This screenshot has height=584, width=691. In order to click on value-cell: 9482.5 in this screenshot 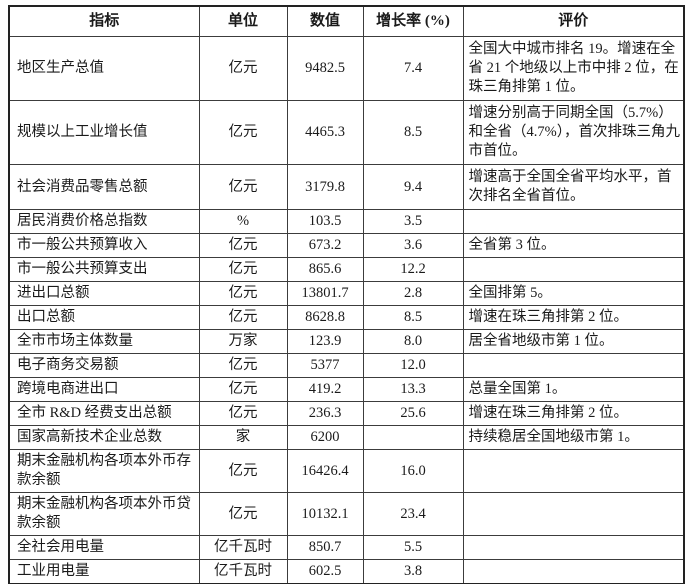, I will do `click(325, 68)`.